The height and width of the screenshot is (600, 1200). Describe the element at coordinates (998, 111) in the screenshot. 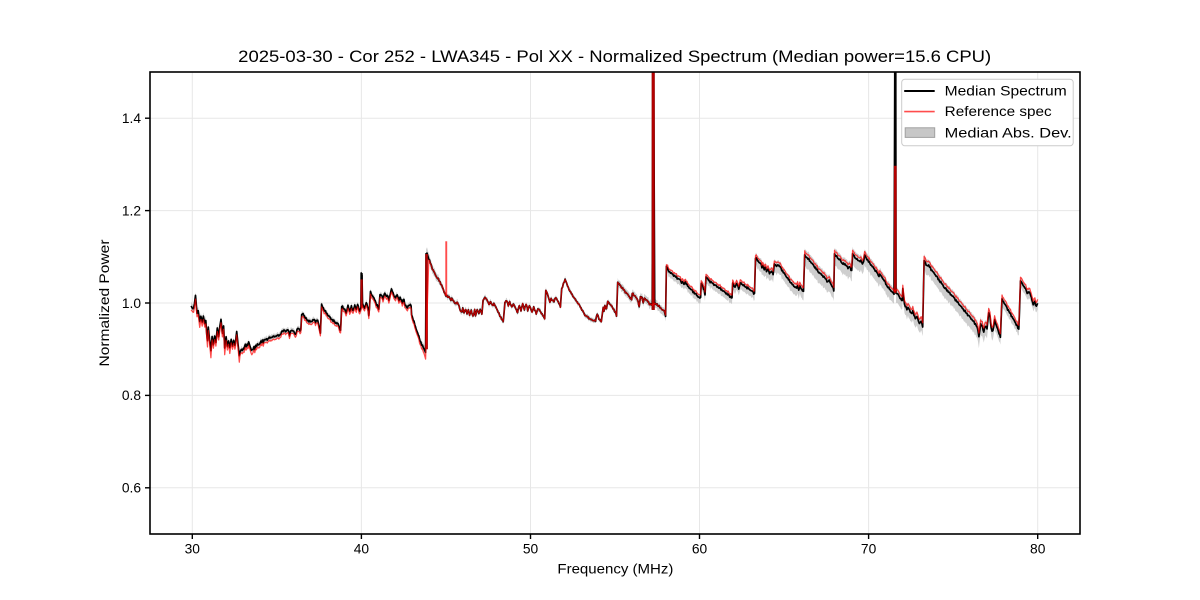

I see `svg-text: Reference spec` at that location.